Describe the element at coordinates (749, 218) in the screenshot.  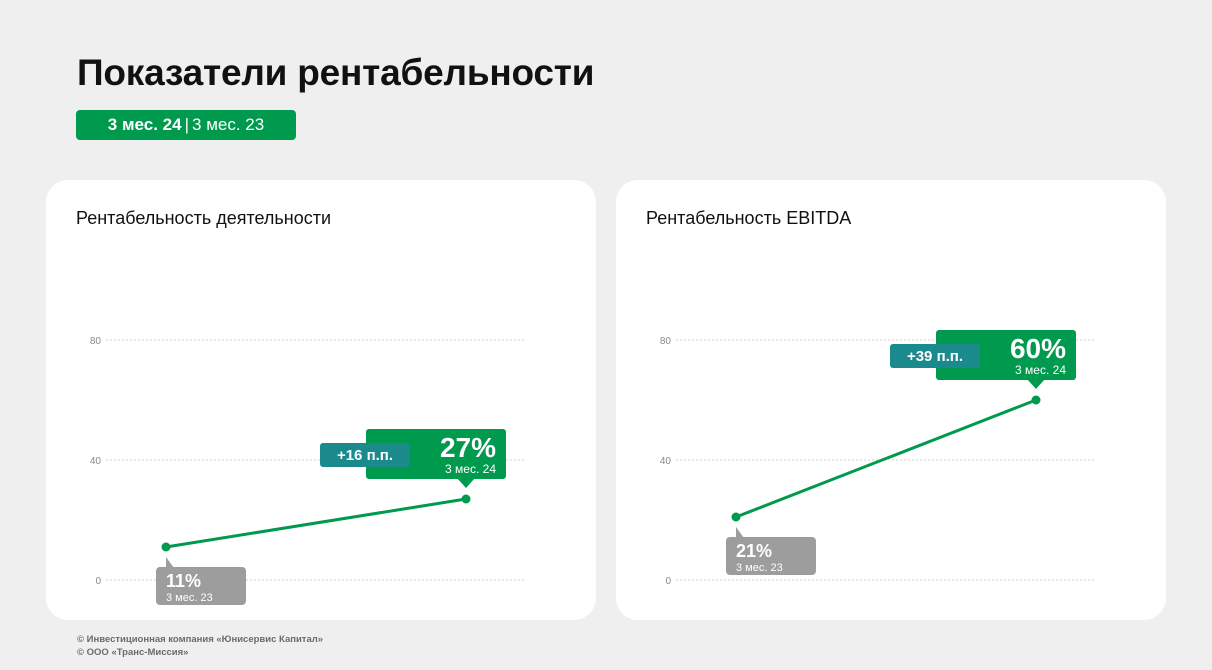
I see `chart-title: Рентабельность EBITDA` at that location.